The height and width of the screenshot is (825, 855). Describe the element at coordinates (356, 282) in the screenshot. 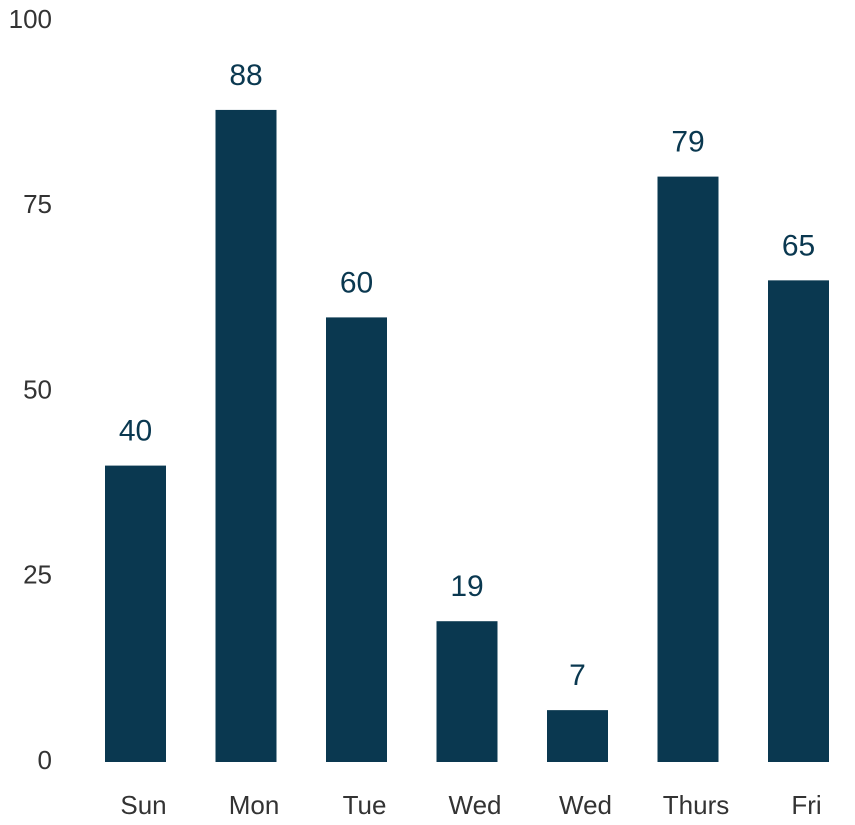

I see `data-label: 60` at that location.